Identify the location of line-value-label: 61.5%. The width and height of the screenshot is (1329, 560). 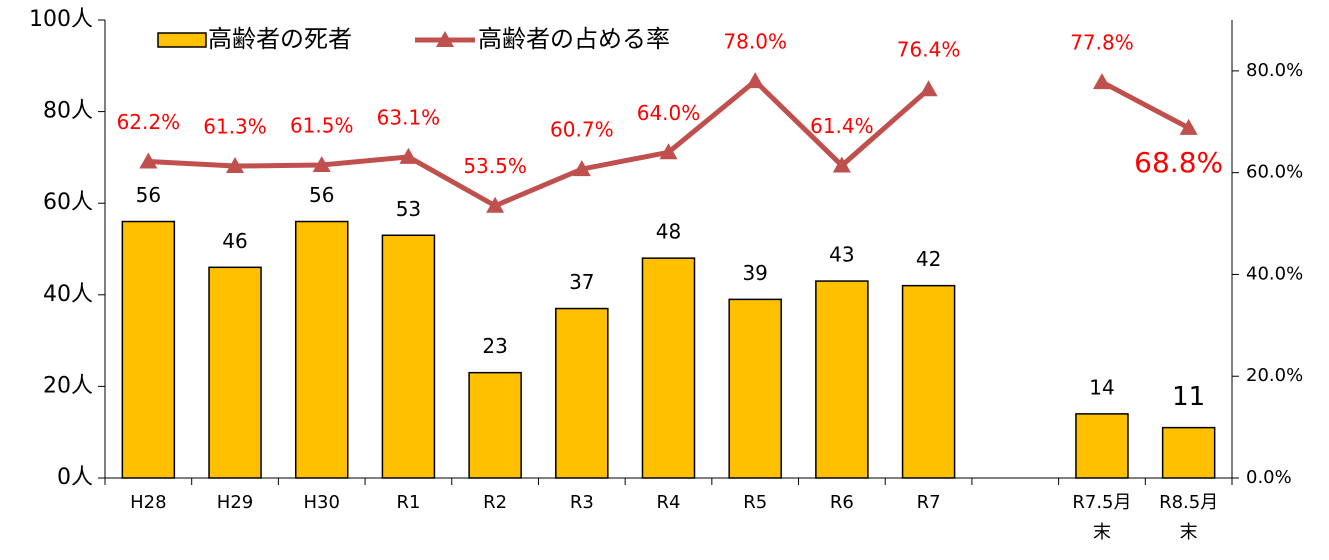
(322, 126).